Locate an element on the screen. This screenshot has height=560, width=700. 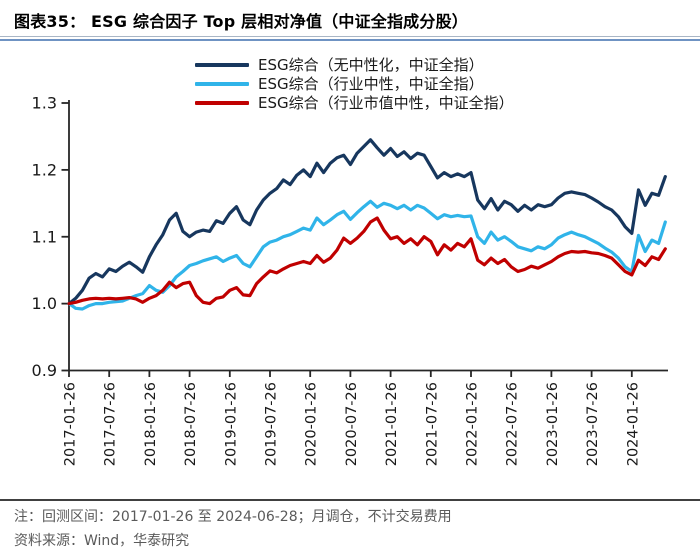
svg-text: 1.1 is located at coordinates (44, 236).